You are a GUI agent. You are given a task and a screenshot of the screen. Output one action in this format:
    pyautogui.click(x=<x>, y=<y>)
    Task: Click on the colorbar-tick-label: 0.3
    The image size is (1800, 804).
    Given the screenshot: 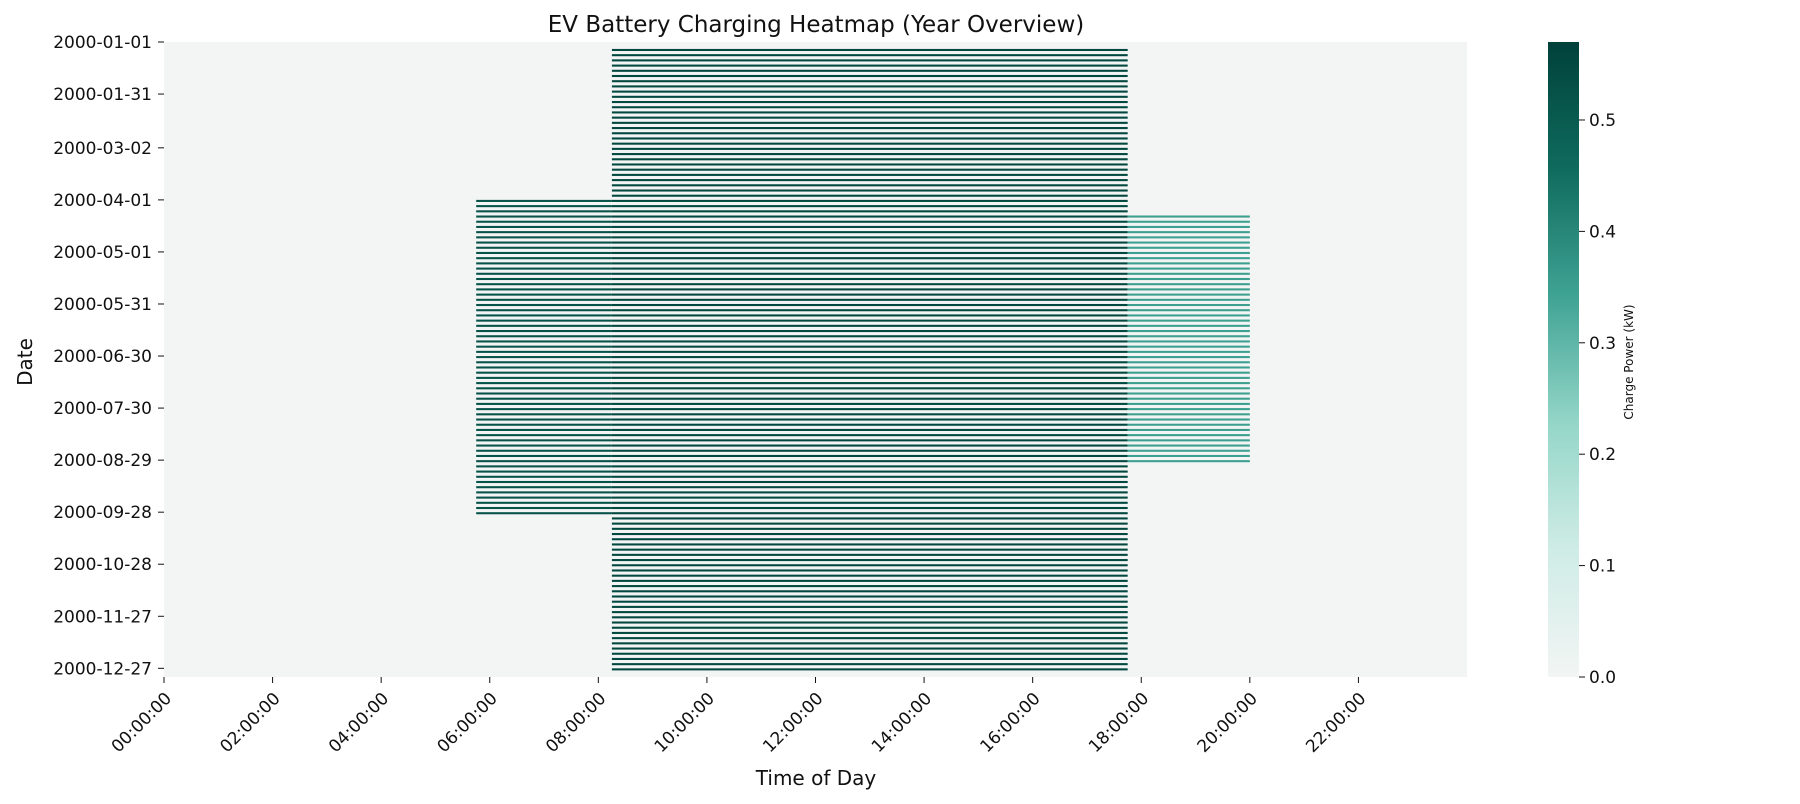 What is the action you would take?
    pyautogui.click(x=1602, y=344)
    